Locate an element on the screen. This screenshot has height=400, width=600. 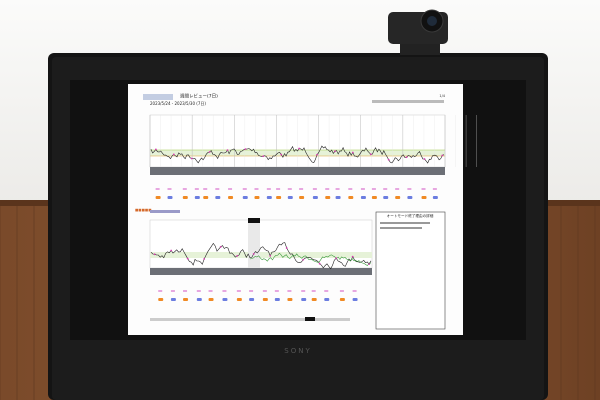
lower-chart is located at coordinates (261, 246).